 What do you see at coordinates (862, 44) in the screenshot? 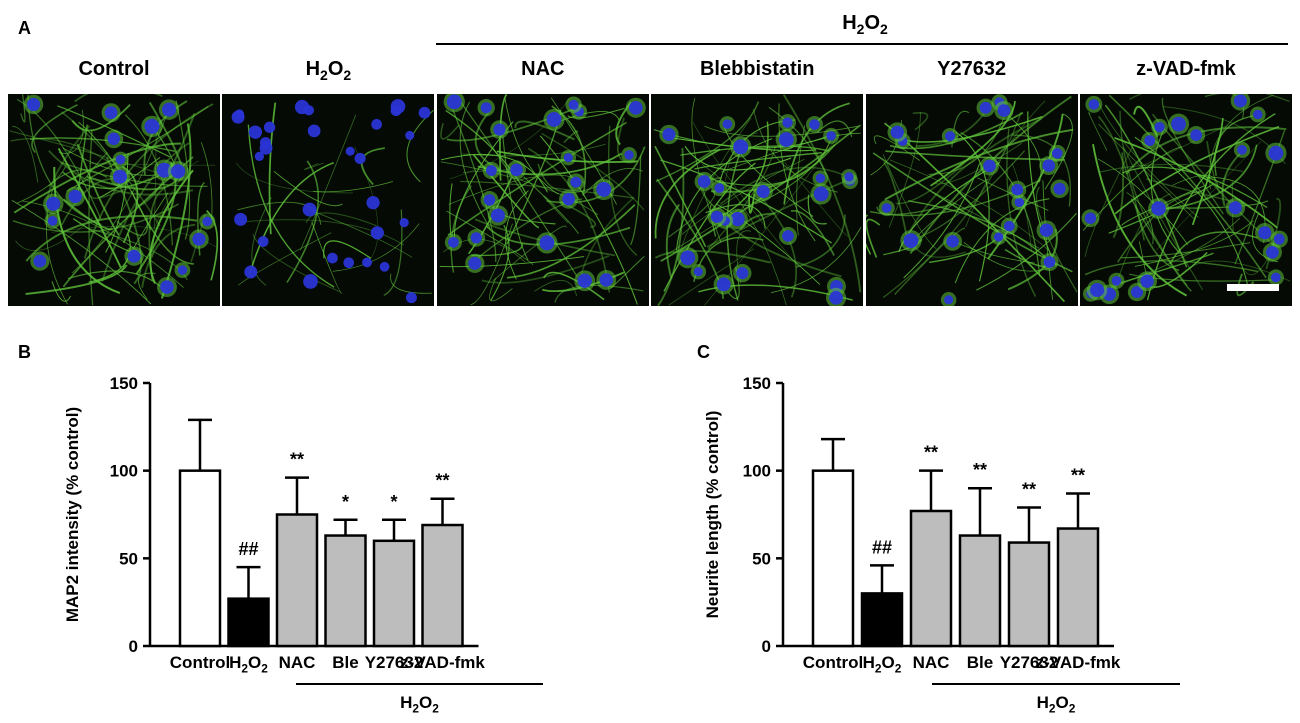
I see `treatment-group-line` at bounding box center [862, 44].